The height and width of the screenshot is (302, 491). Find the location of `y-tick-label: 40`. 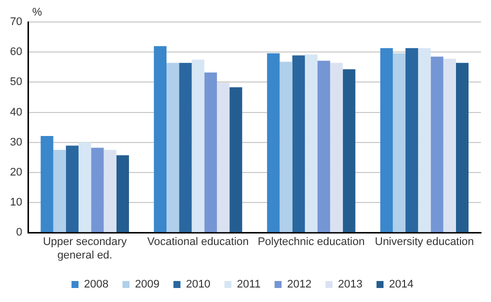

y-tick-label: 40 is located at coordinates (16, 112).